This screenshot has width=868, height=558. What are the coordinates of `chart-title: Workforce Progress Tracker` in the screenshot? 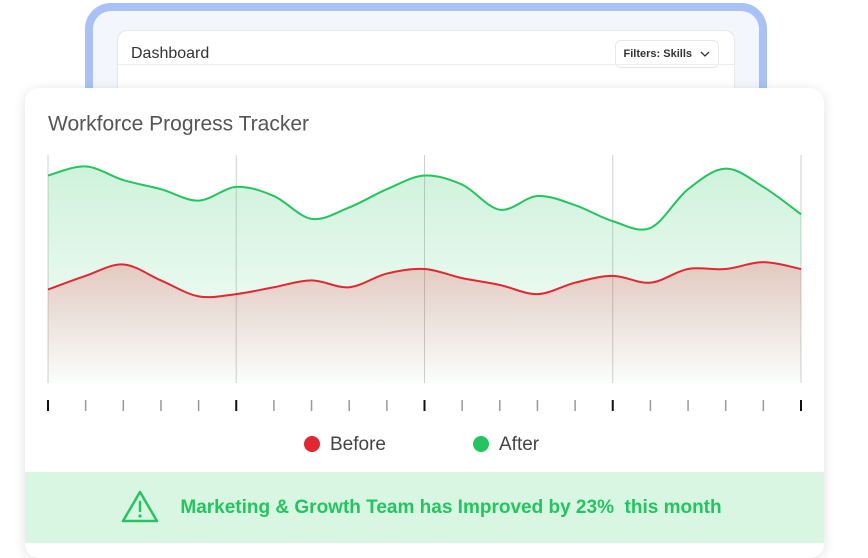 It's located at (178, 124).